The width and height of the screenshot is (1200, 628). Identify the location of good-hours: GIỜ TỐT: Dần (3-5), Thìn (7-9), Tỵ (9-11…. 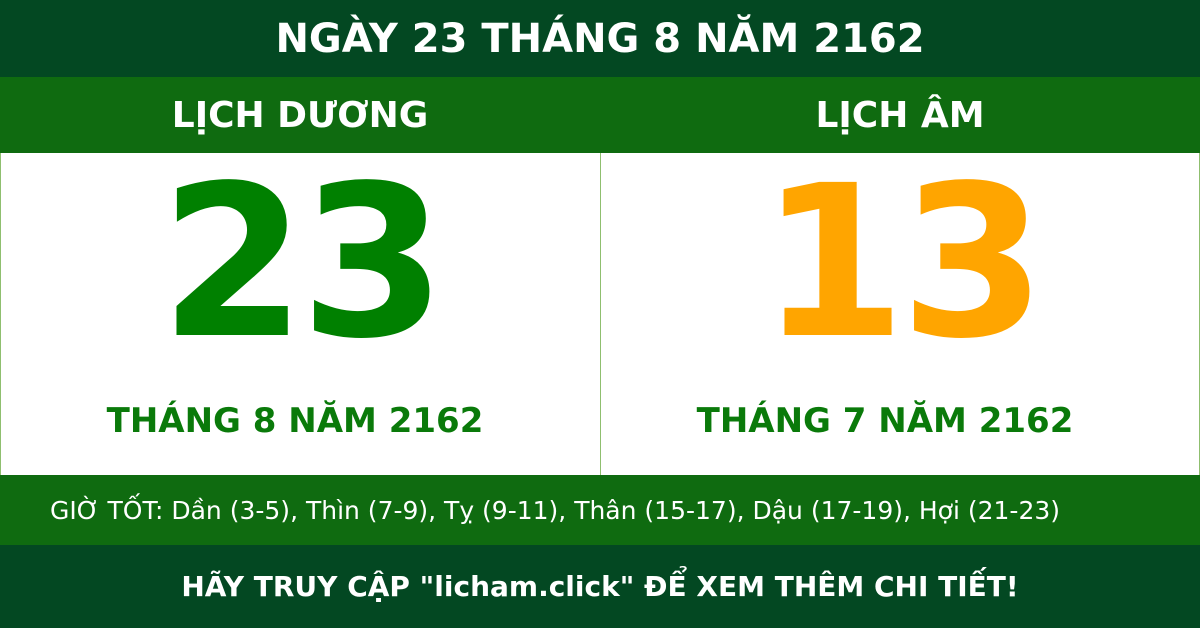
(600, 510).